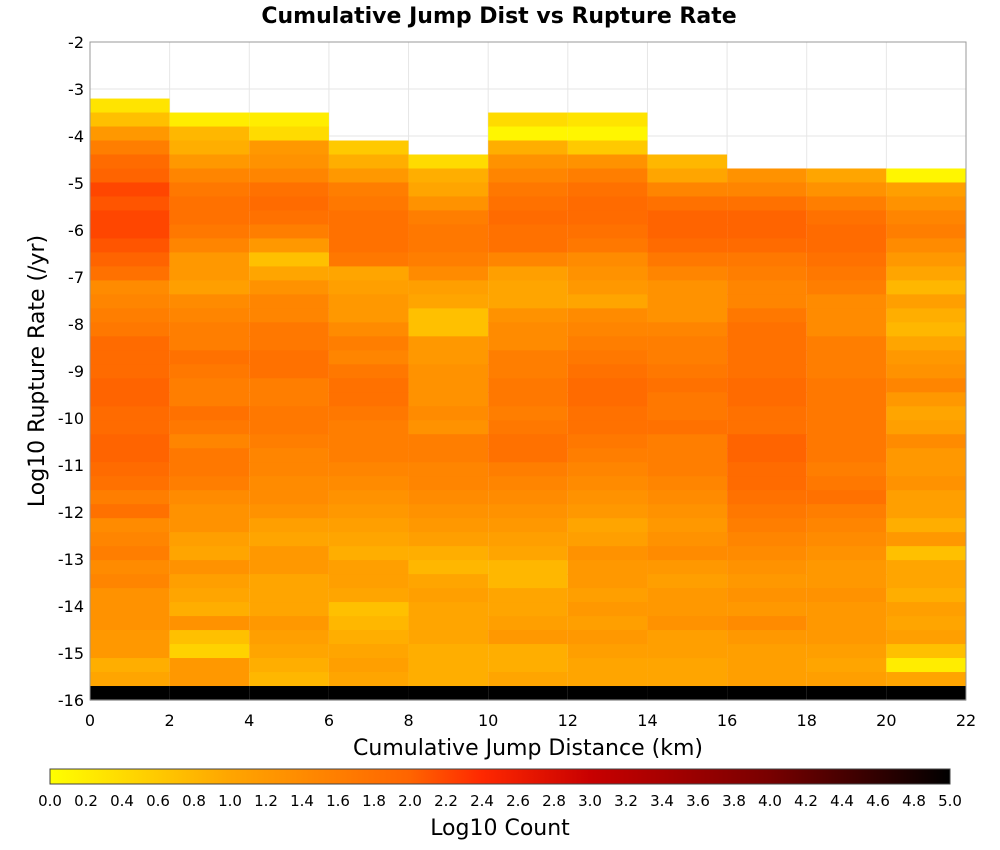 Image resolution: width=1000 pixels, height=850 pixels. Describe the element at coordinates (86, 801) in the screenshot. I see `colorbar-tick-label: 0.2` at that location.